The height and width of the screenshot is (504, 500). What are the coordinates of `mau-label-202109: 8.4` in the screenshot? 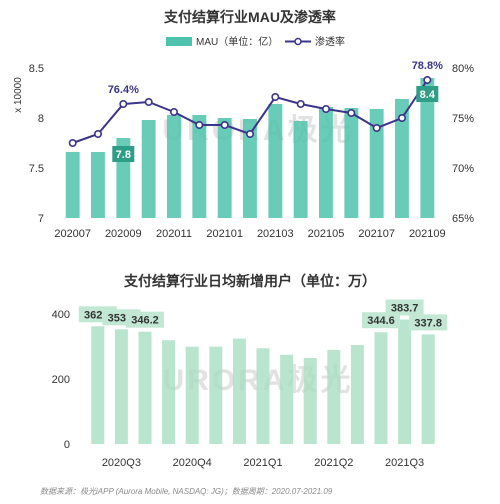 It's located at (428, 95).